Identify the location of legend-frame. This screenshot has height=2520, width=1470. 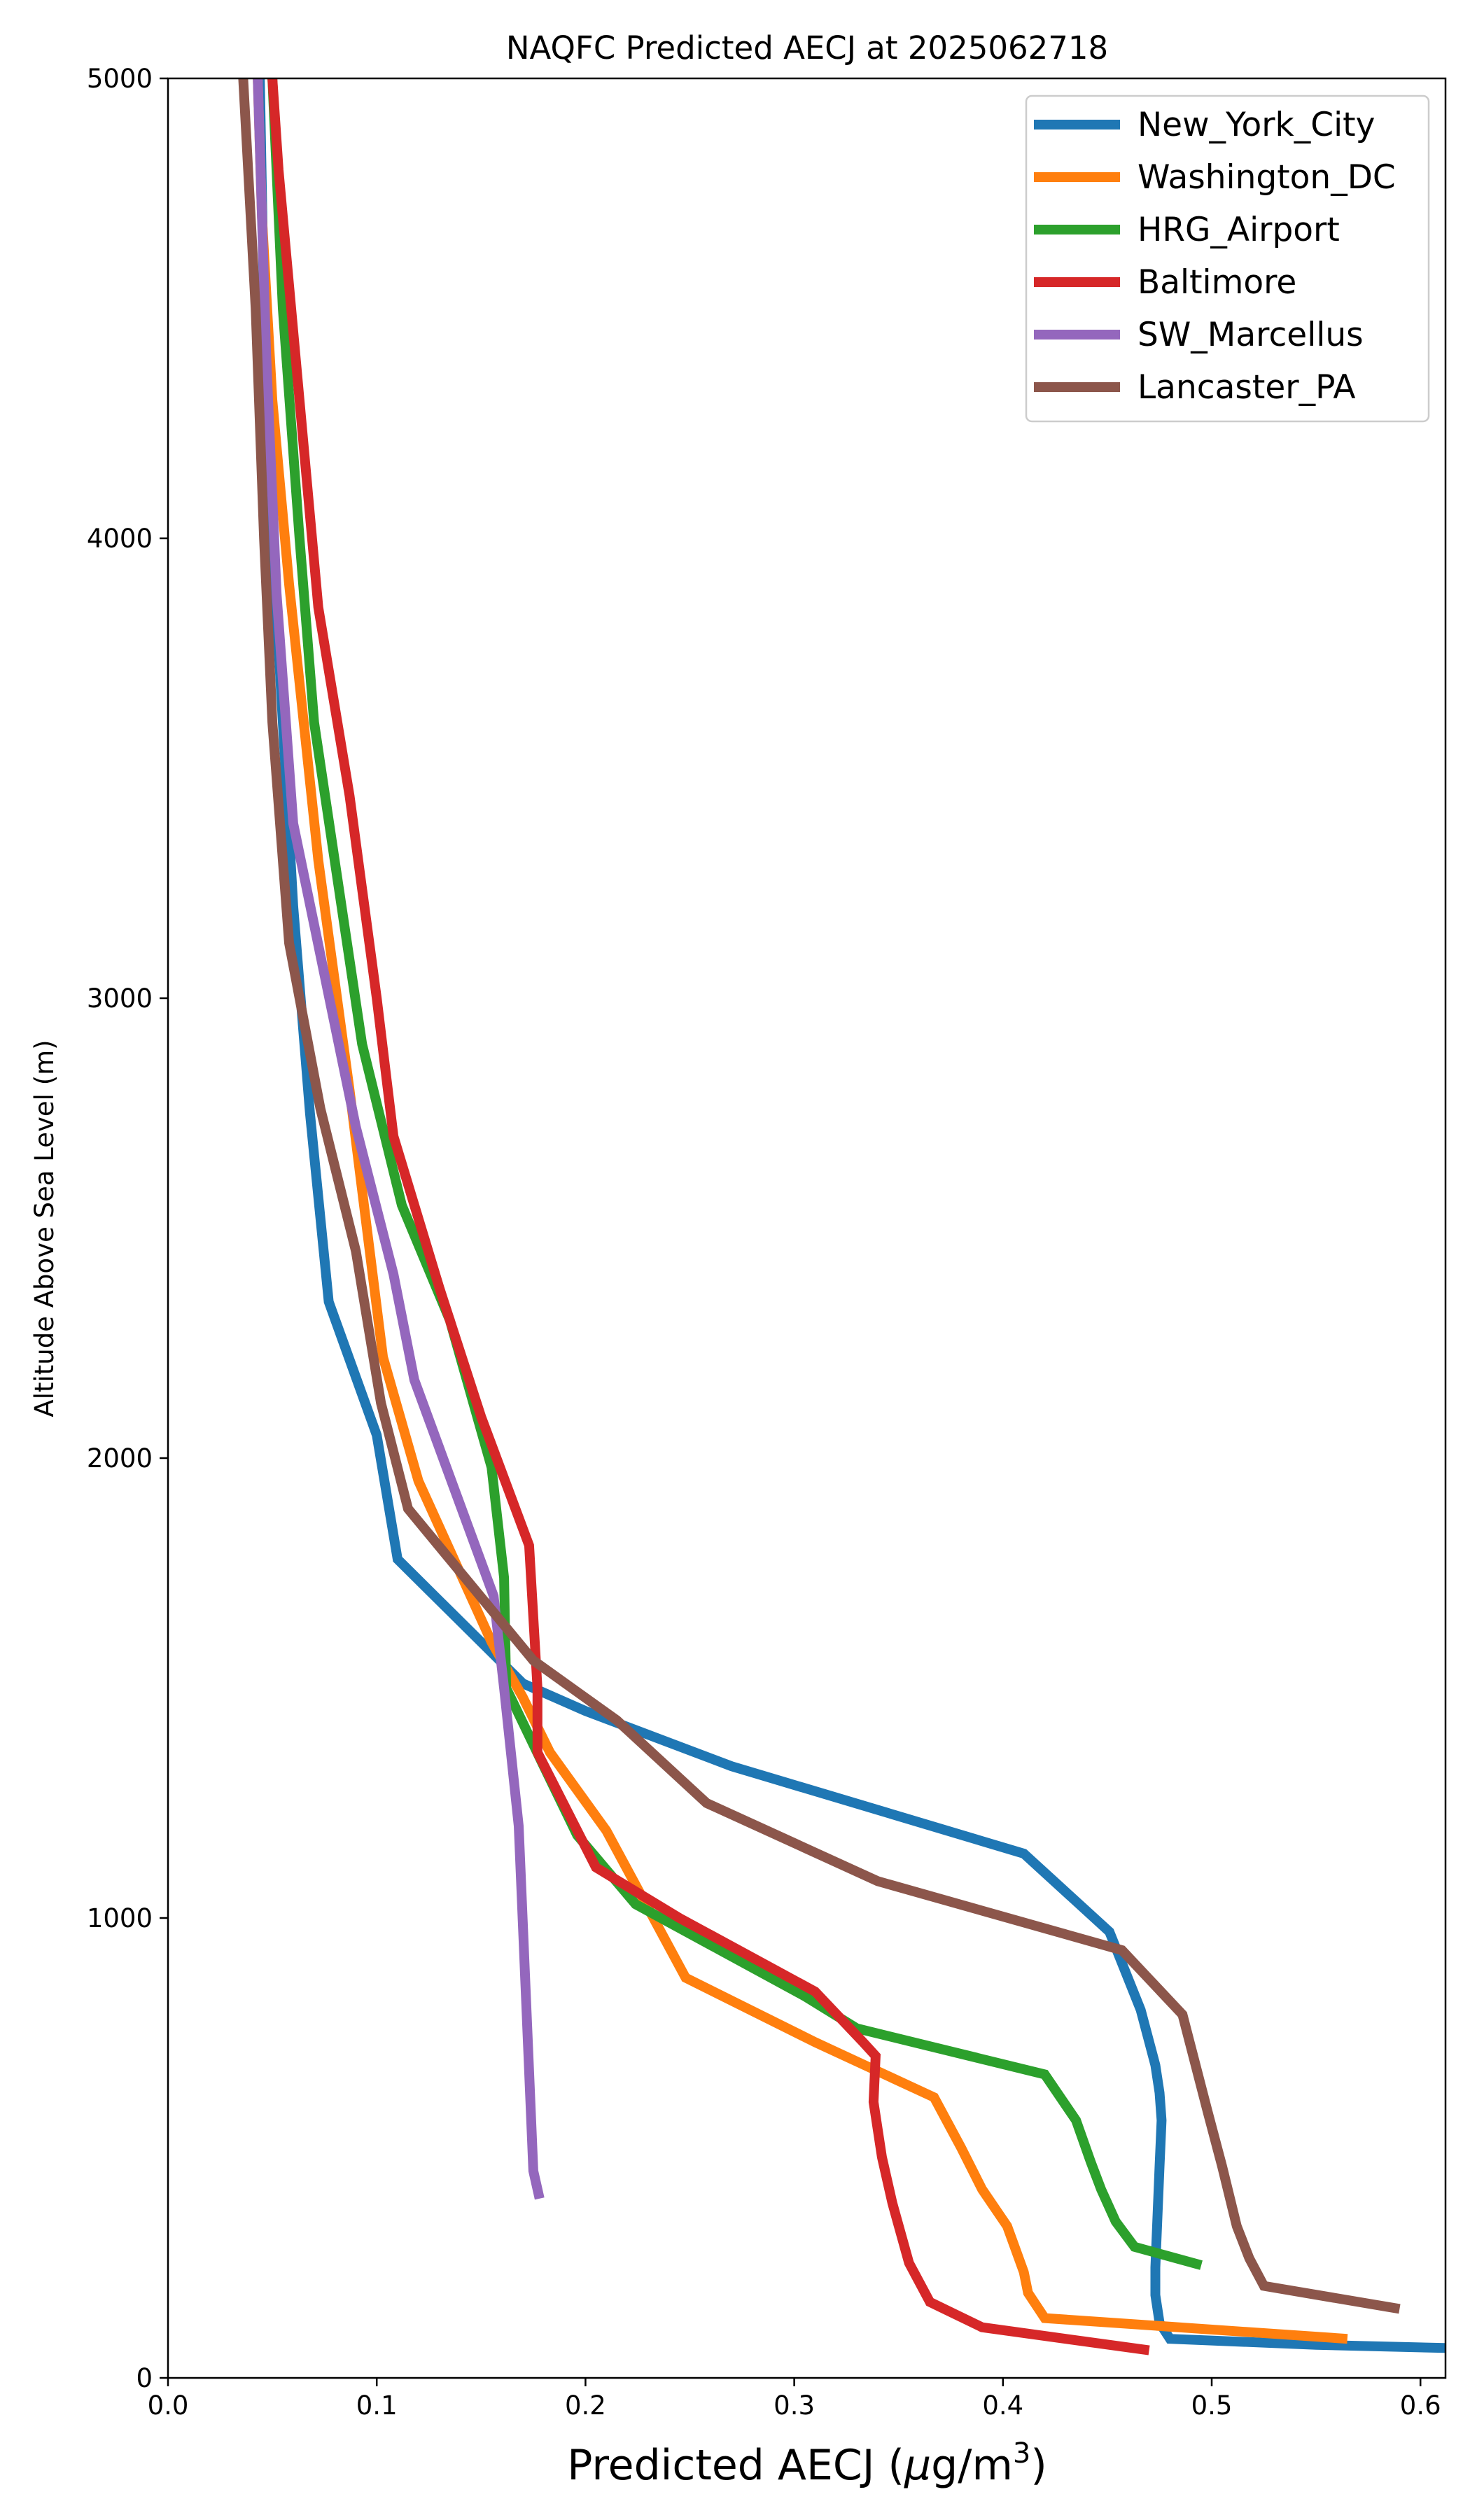
(1227, 258).